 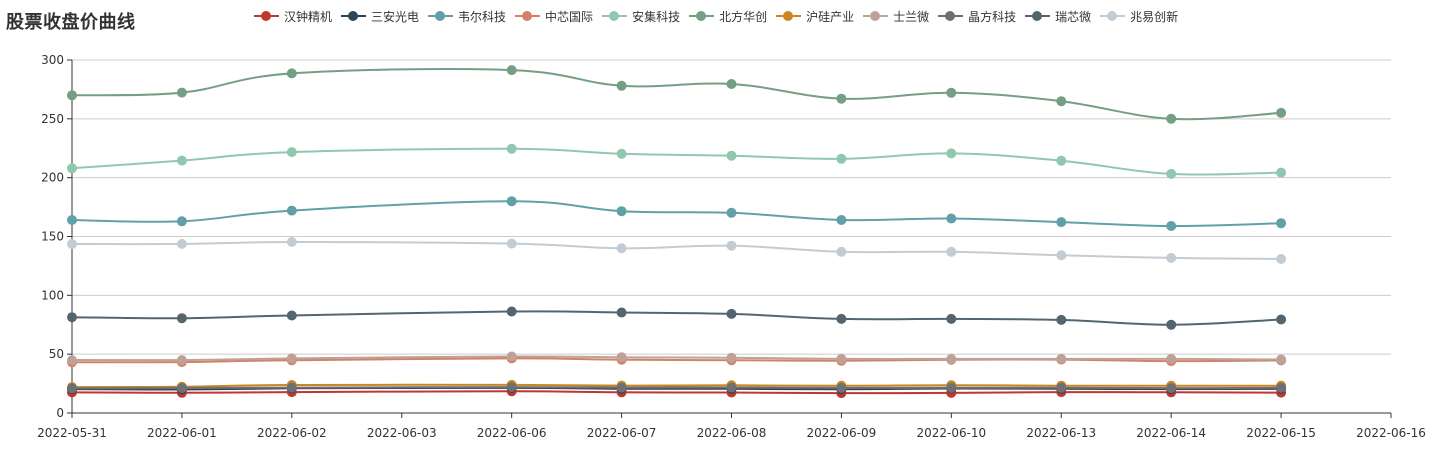 What do you see at coordinates (911, 16) in the screenshot?
I see `legend-label: 士兰微` at bounding box center [911, 16].